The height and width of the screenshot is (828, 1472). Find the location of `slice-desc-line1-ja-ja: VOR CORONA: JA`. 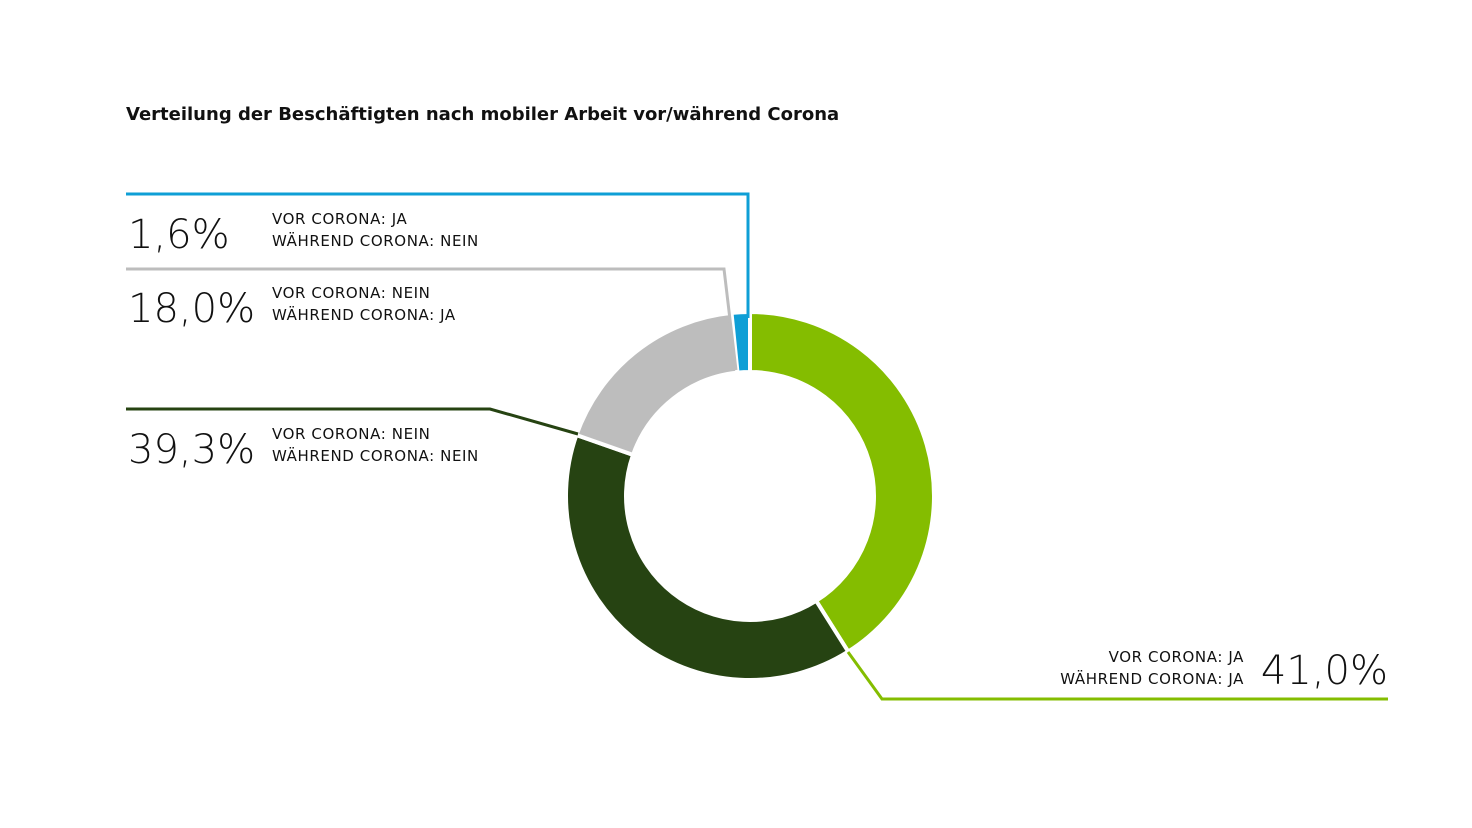

slice-desc-line1-ja-ja: VOR CORONA: JA is located at coordinates (1177, 657).